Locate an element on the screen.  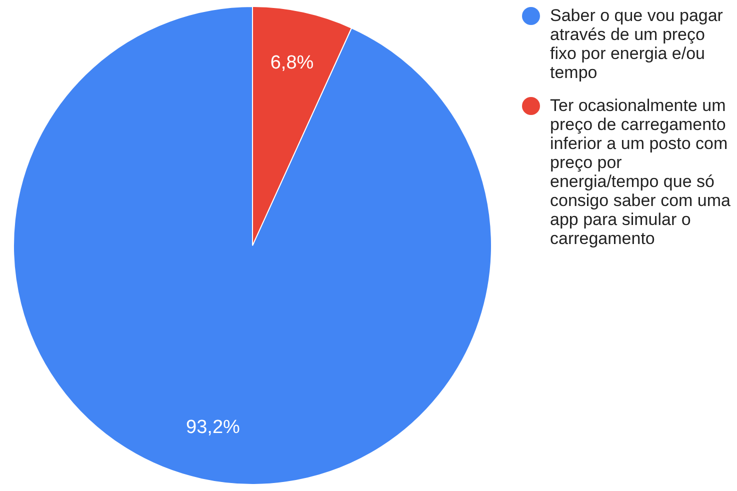
legend-label: Ter ocasionalmente um preço de carregamento inferior a um posto com preço por energia/tempo que só consigo saber com uma app para simular o carregamento is located at coordinates (641, 172).